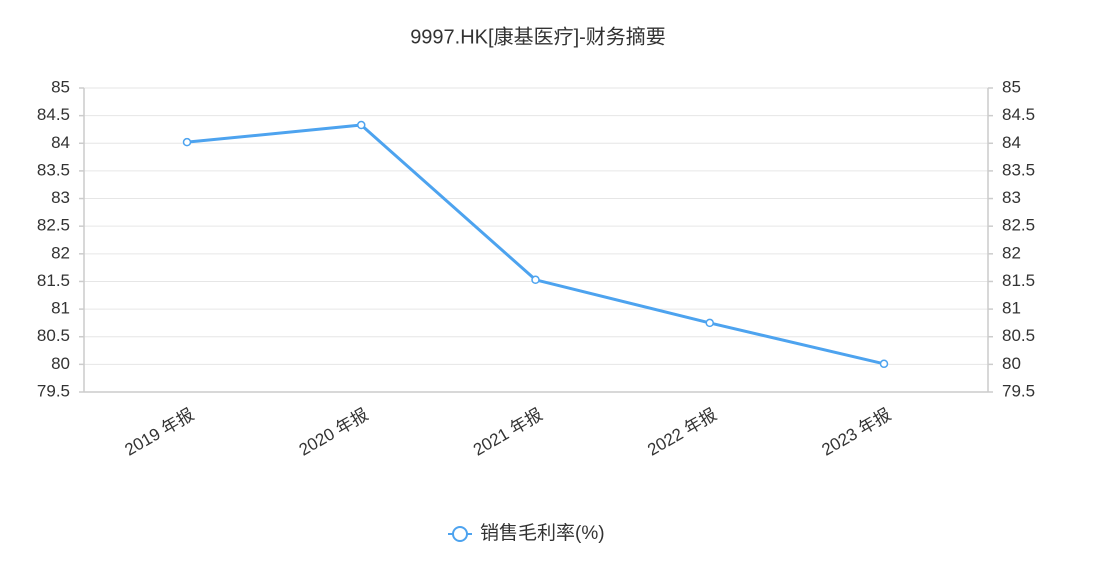  Describe the element at coordinates (53, 225) in the screenshot. I see `y-tick-label: 82.5` at that location.